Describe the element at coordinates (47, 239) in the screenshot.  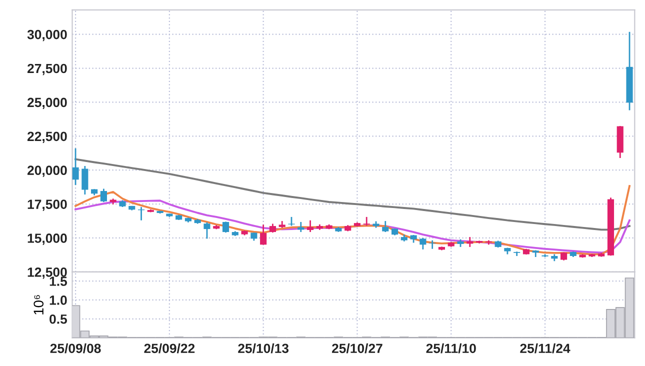
I see `y-tick-label: 15,000` at that location.